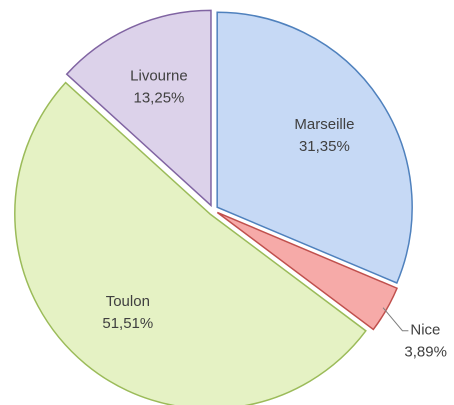 This screenshot has width=454, height=405. Describe the element at coordinates (324, 146) in the screenshot. I see `data-label-value: 31,35%` at that location.